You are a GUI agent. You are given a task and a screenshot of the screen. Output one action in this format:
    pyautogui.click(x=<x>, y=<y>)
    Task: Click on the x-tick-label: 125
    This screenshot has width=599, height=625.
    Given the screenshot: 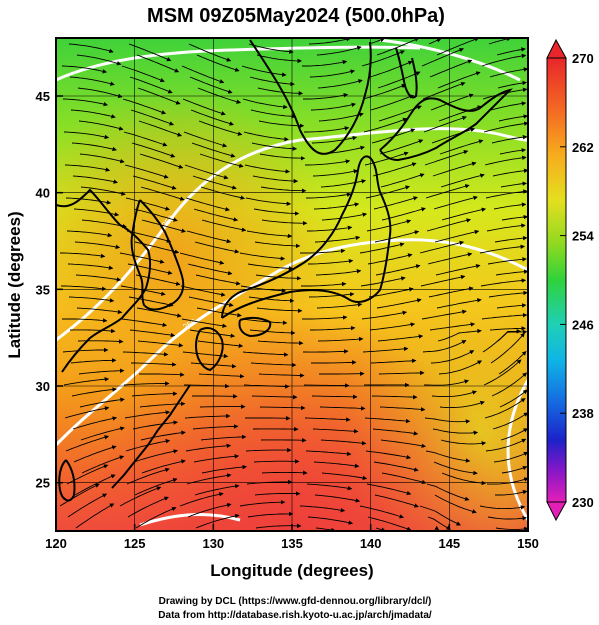 What is the action you would take?
    pyautogui.click(x=135, y=543)
    